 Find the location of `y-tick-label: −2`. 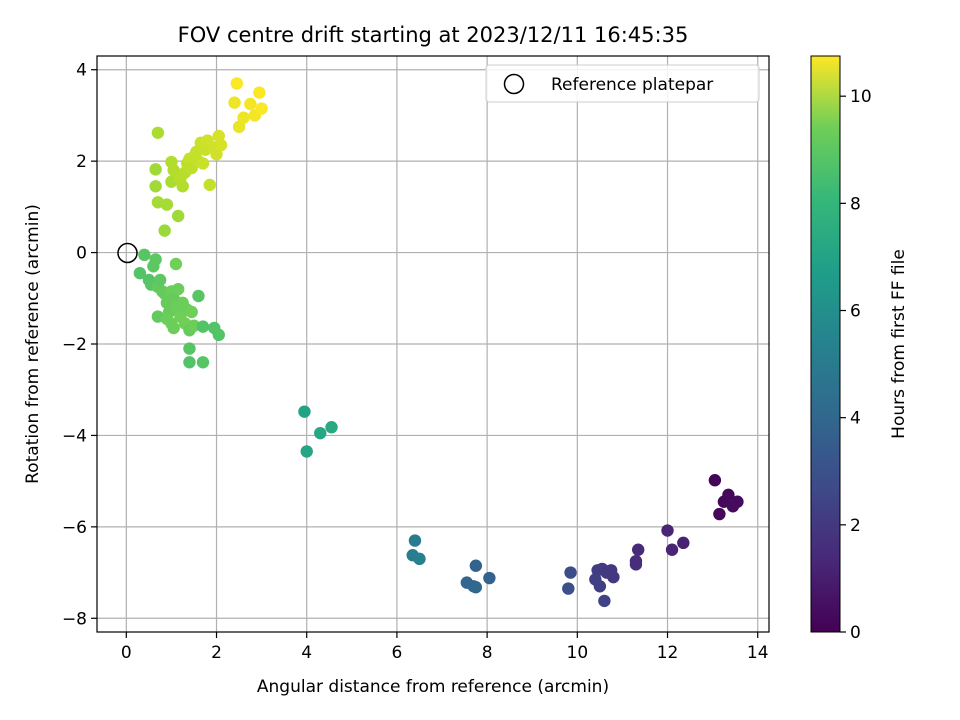

y-tick-label: −2 is located at coordinates (74, 345).